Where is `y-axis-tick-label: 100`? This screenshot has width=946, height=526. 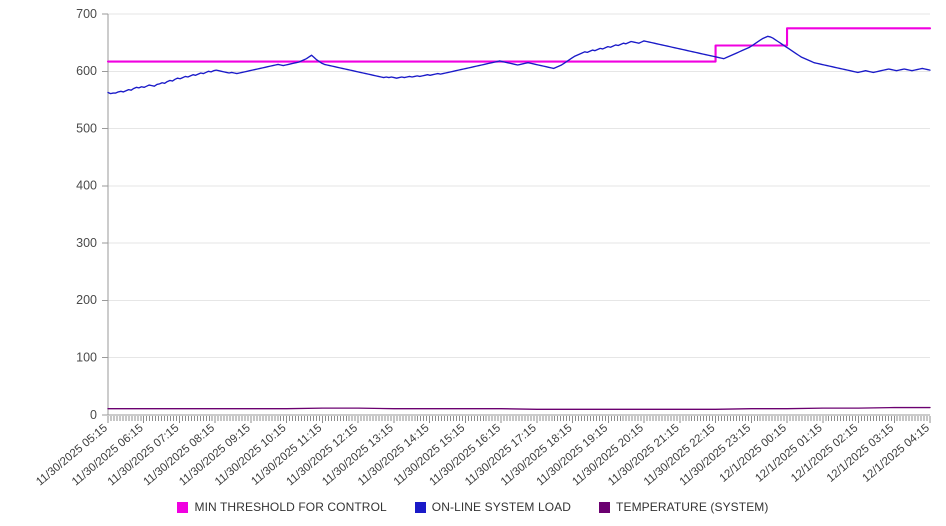
y-axis-tick-label: 100 is located at coordinates (86, 358).